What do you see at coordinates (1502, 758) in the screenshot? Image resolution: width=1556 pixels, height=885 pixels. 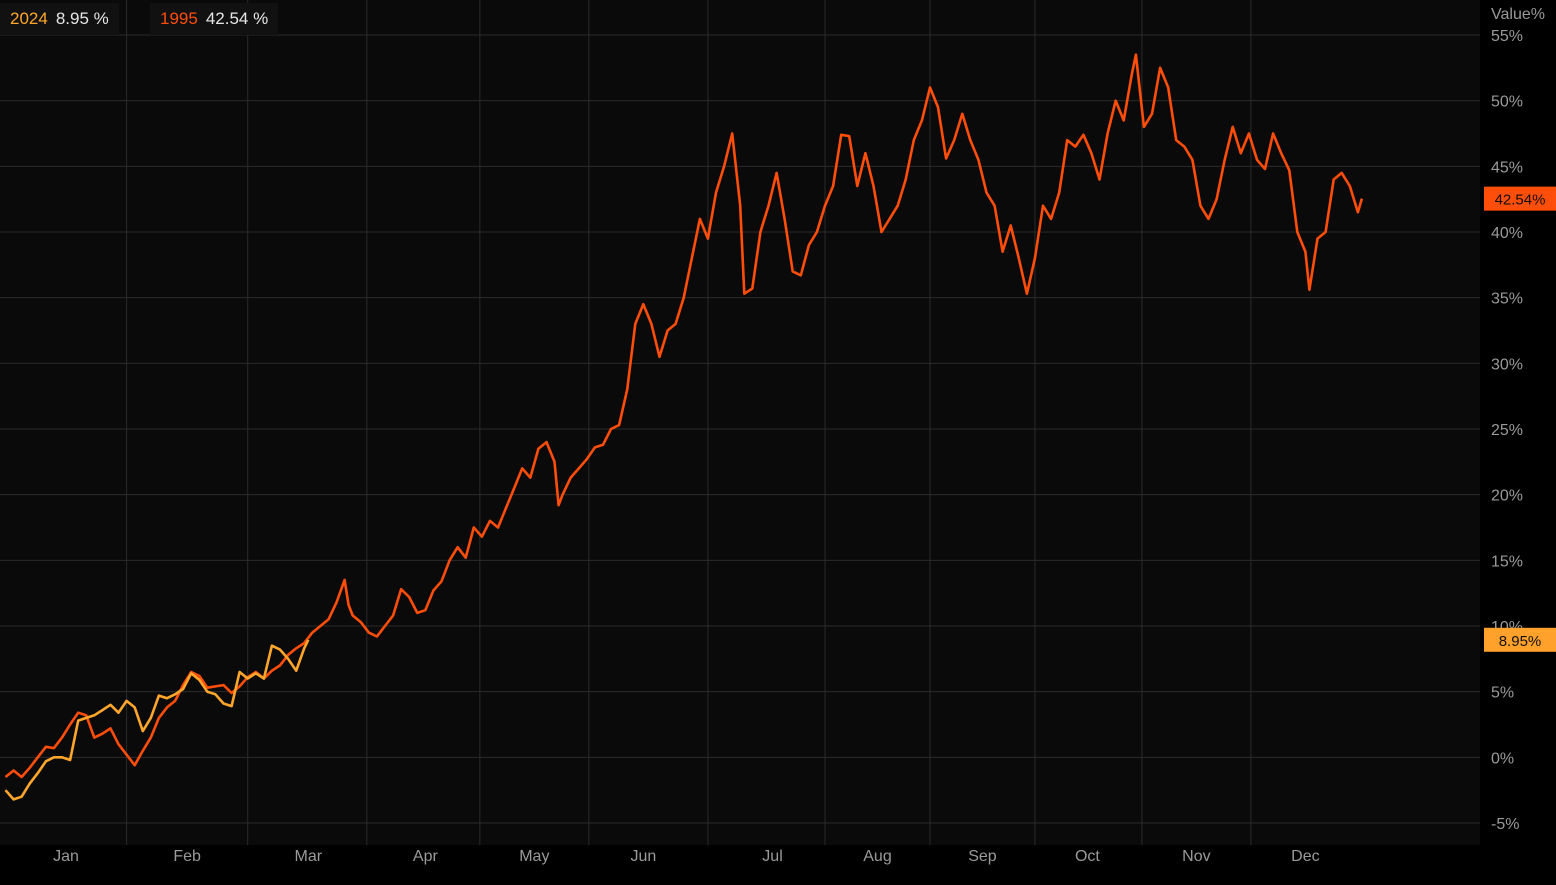 I see `y-tick-label: 0%` at bounding box center [1502, 758].